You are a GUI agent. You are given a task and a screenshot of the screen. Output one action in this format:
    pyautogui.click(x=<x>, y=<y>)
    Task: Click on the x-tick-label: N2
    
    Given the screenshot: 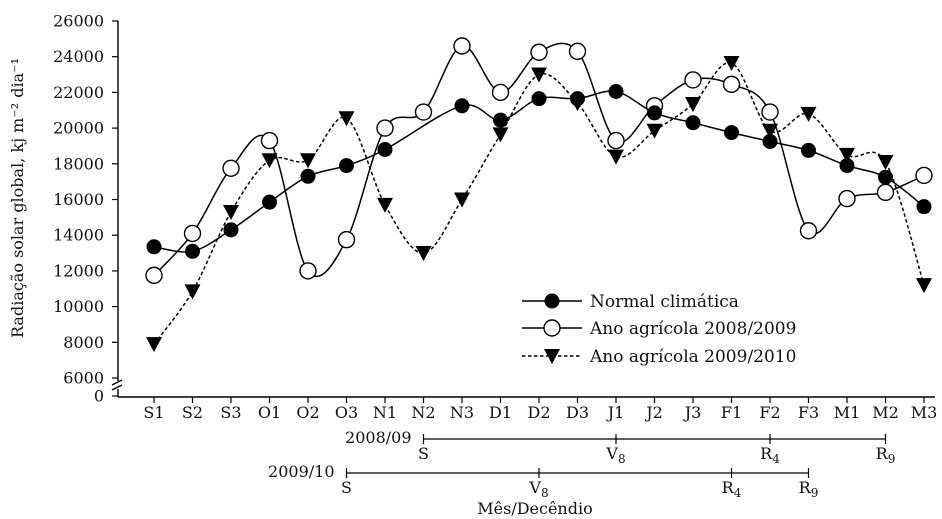 What is the action you would take?
    pyautogui.click(x=423, y=412)
    